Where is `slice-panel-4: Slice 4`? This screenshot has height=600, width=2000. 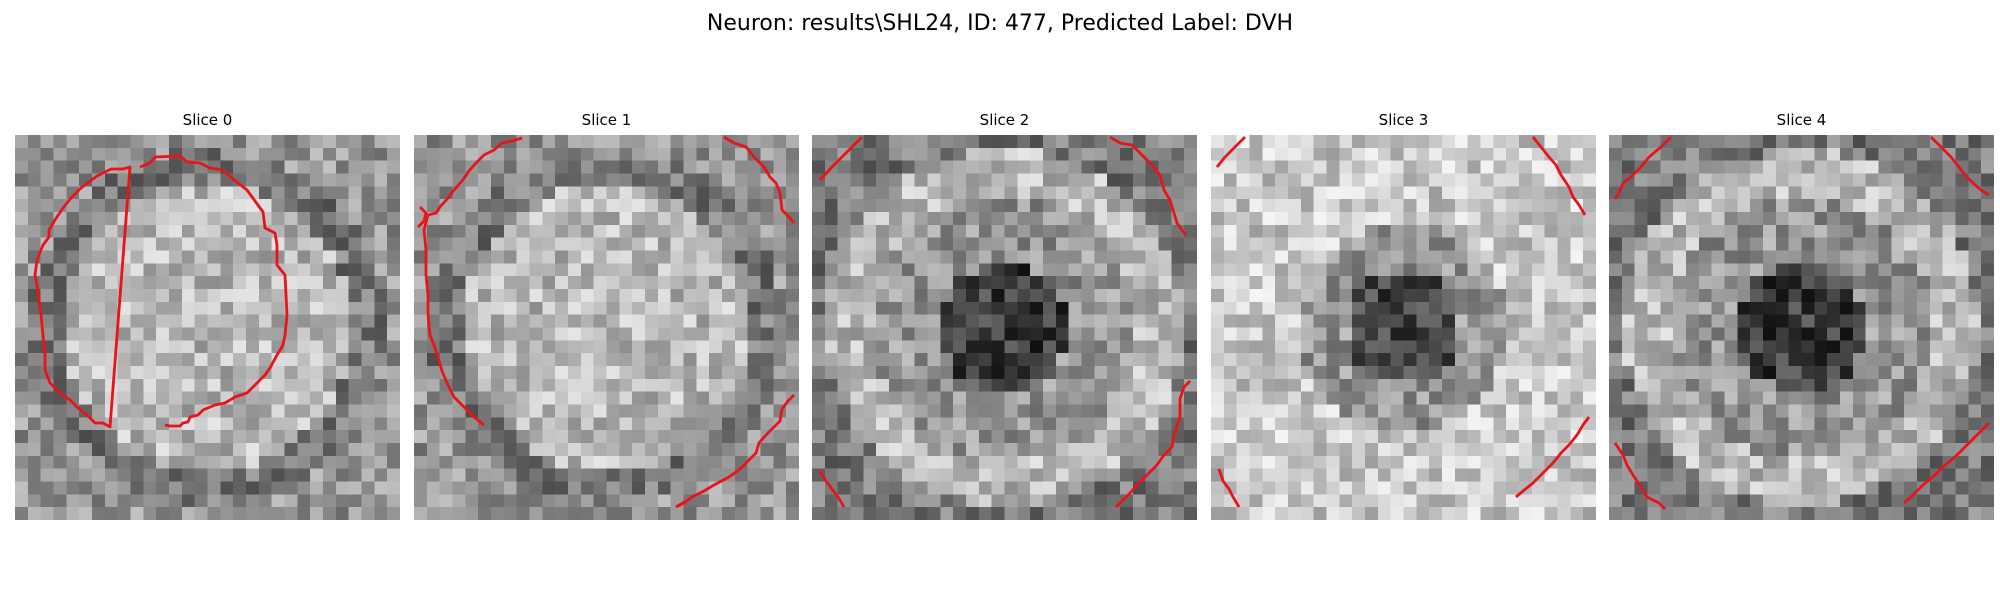
slice-panel-4: Slice 4 is located at coordinates (1801, 314).